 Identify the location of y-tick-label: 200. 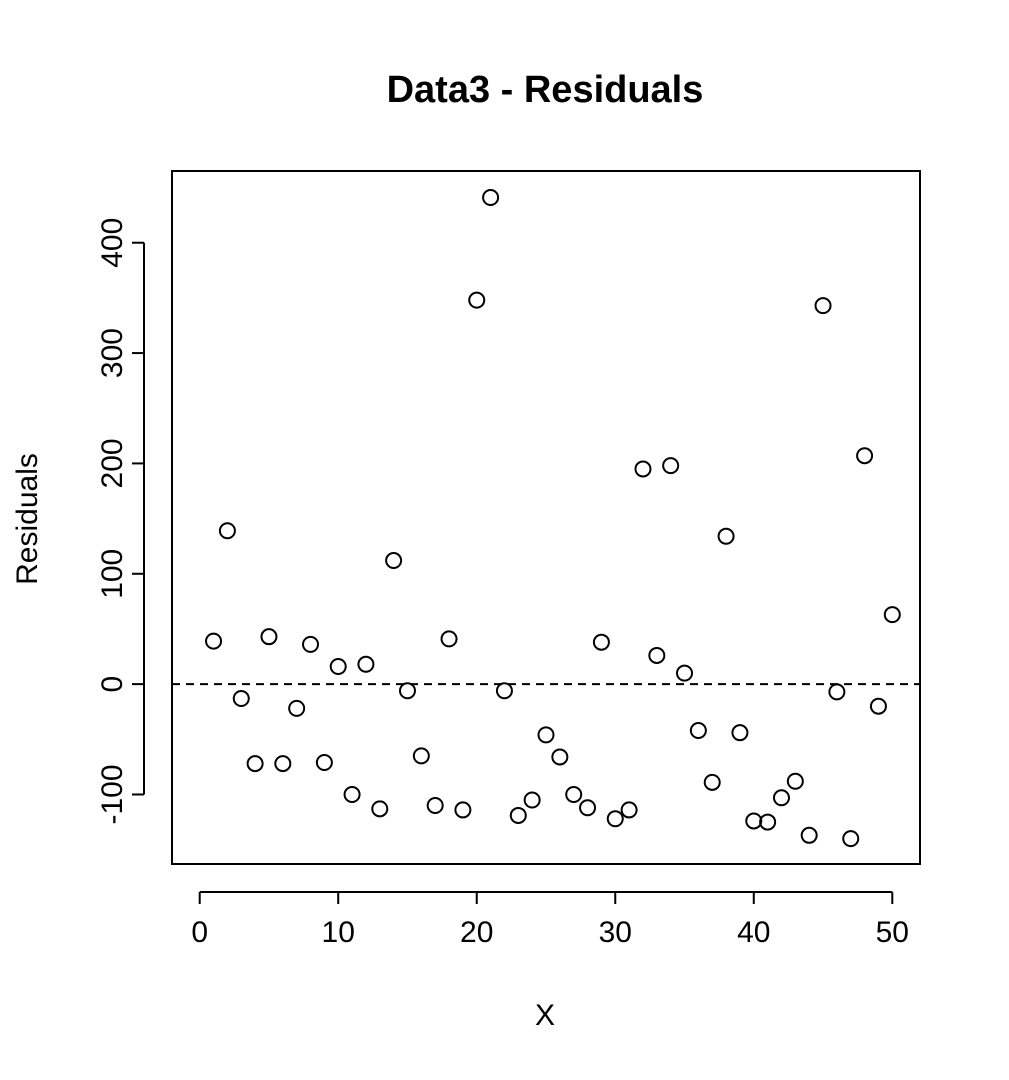
(112, 463).